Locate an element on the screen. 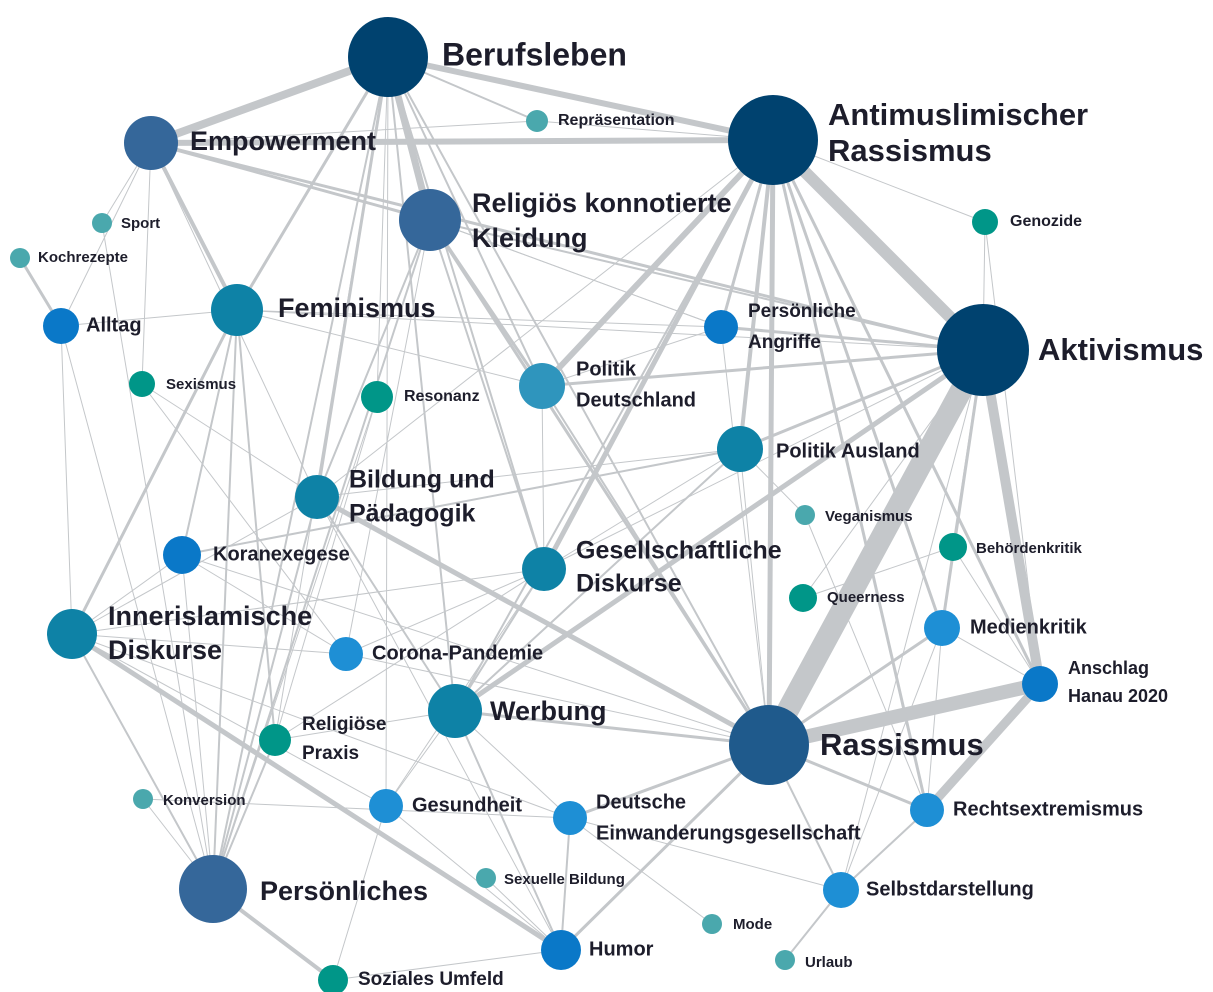 The image size is (1213, 992). node: Sport is located at coordinates (126, 223).